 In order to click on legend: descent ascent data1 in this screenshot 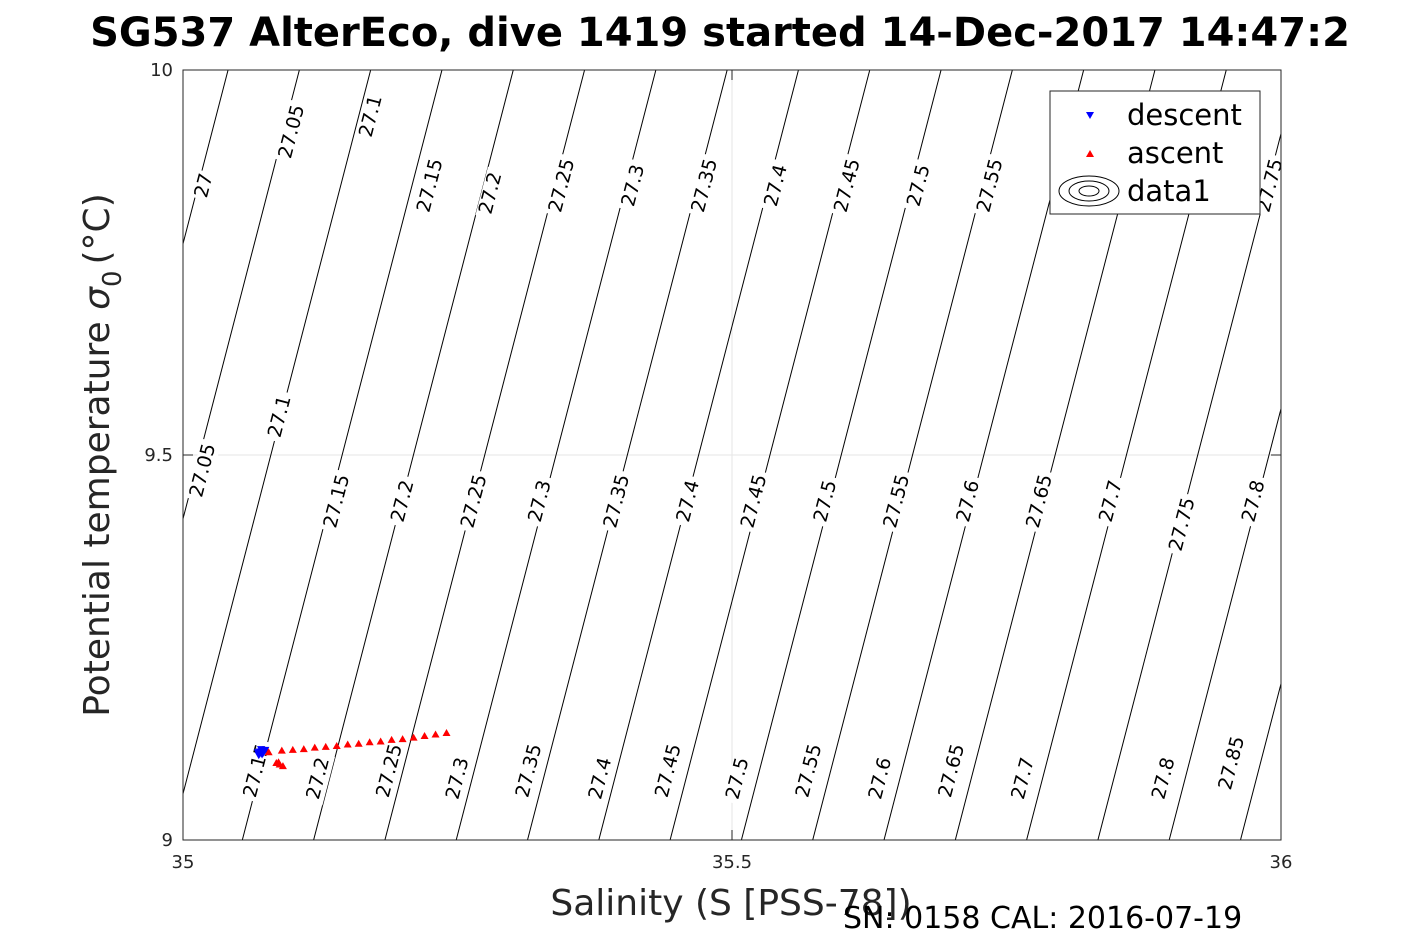, I will do `click(1155, 152)`.